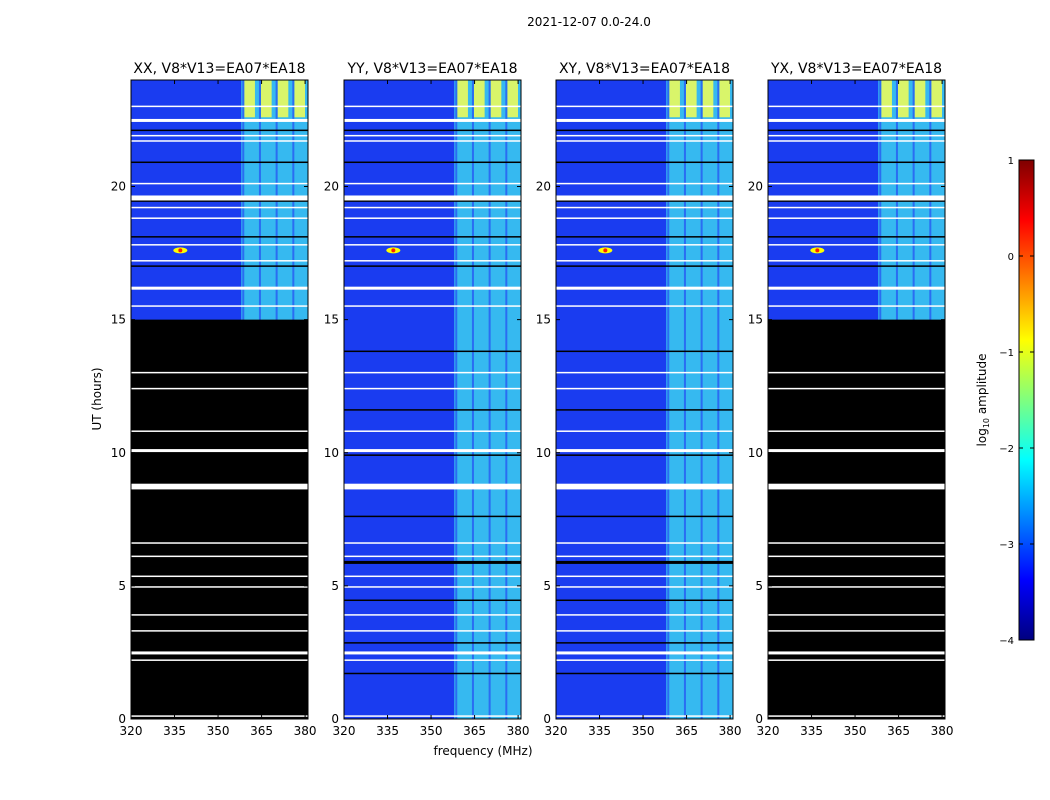  I want to click on rfi-band, so click(699, 399).